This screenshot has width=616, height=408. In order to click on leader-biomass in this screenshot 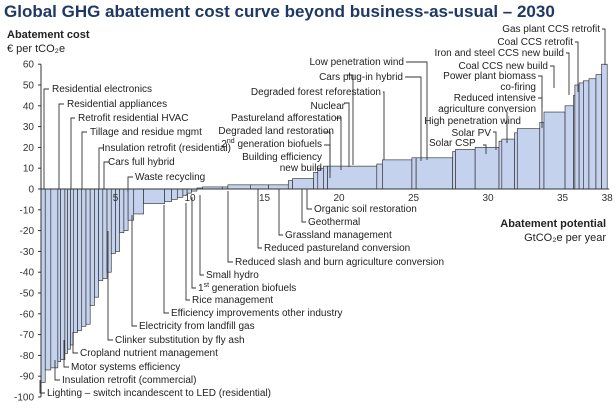, I will do `click(540, 91)`.